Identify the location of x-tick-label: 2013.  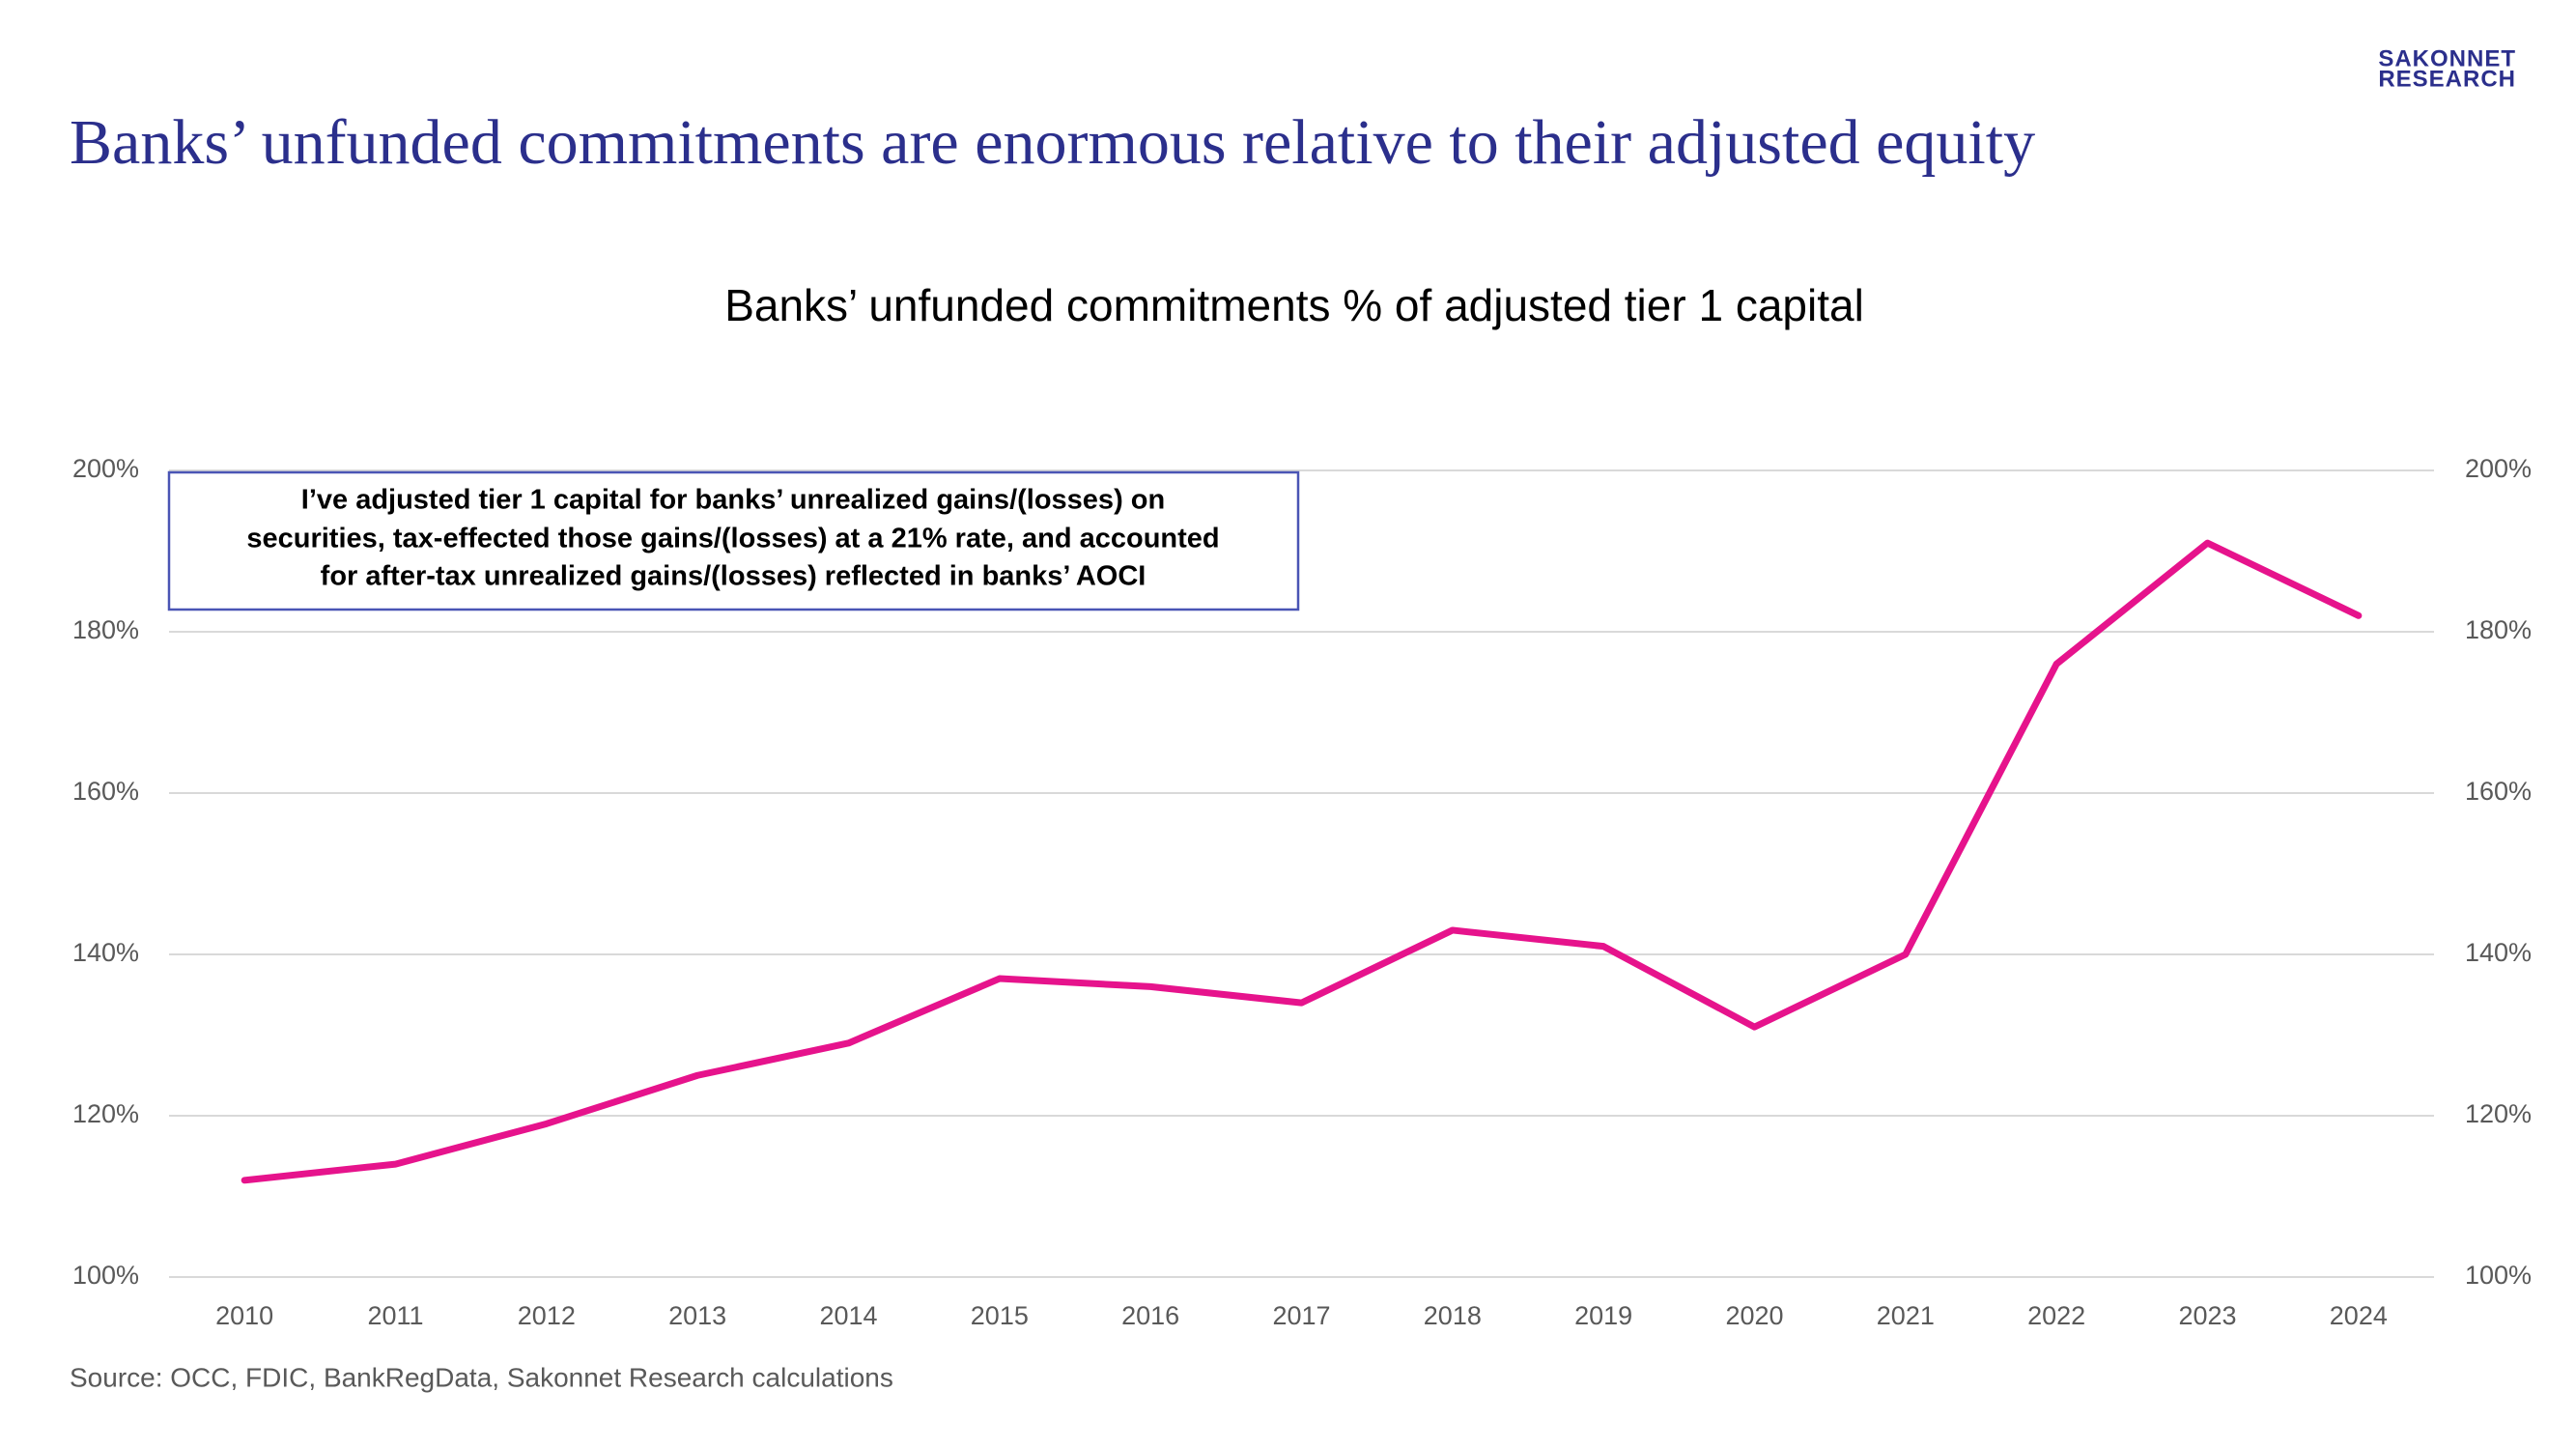
(697, 1315).